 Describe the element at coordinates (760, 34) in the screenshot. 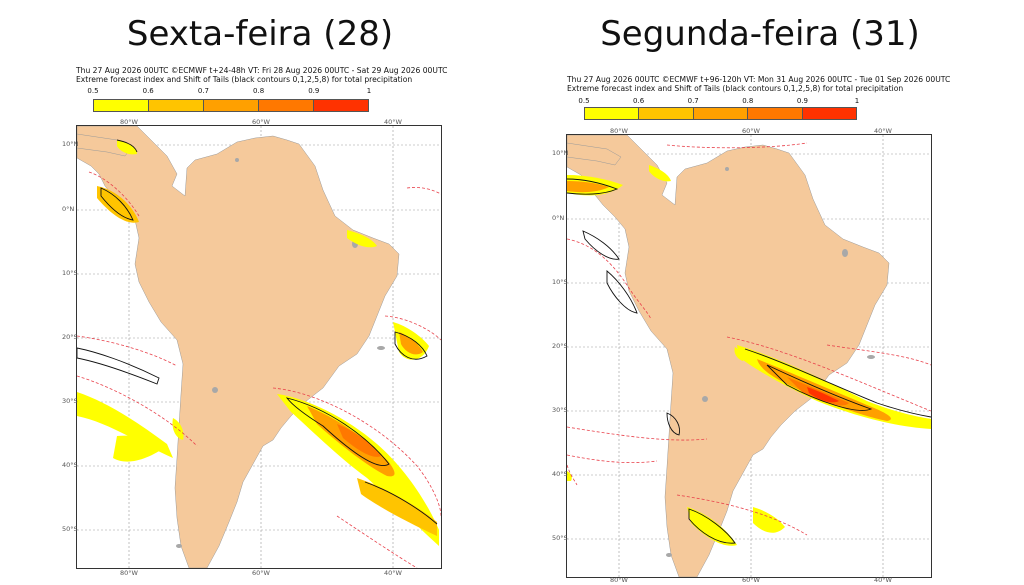

I see `right-map-title: Segunda-feira (31)` at that location.